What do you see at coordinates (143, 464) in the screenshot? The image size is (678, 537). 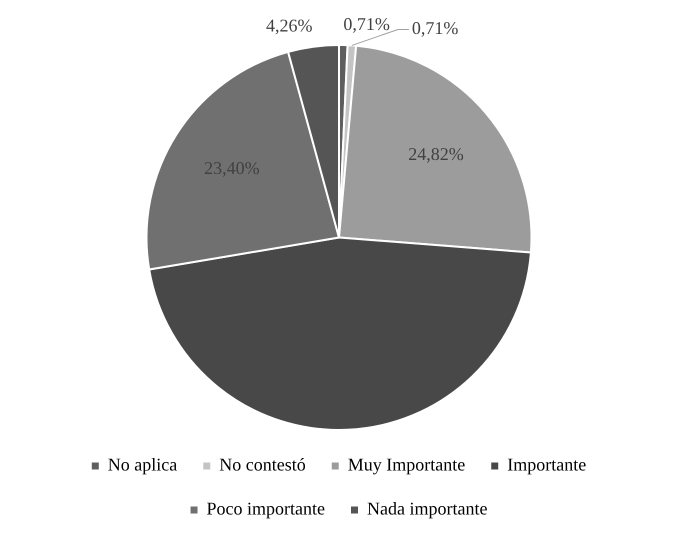 I see `legend-label: No aplica` at bounding box center [143, 464].